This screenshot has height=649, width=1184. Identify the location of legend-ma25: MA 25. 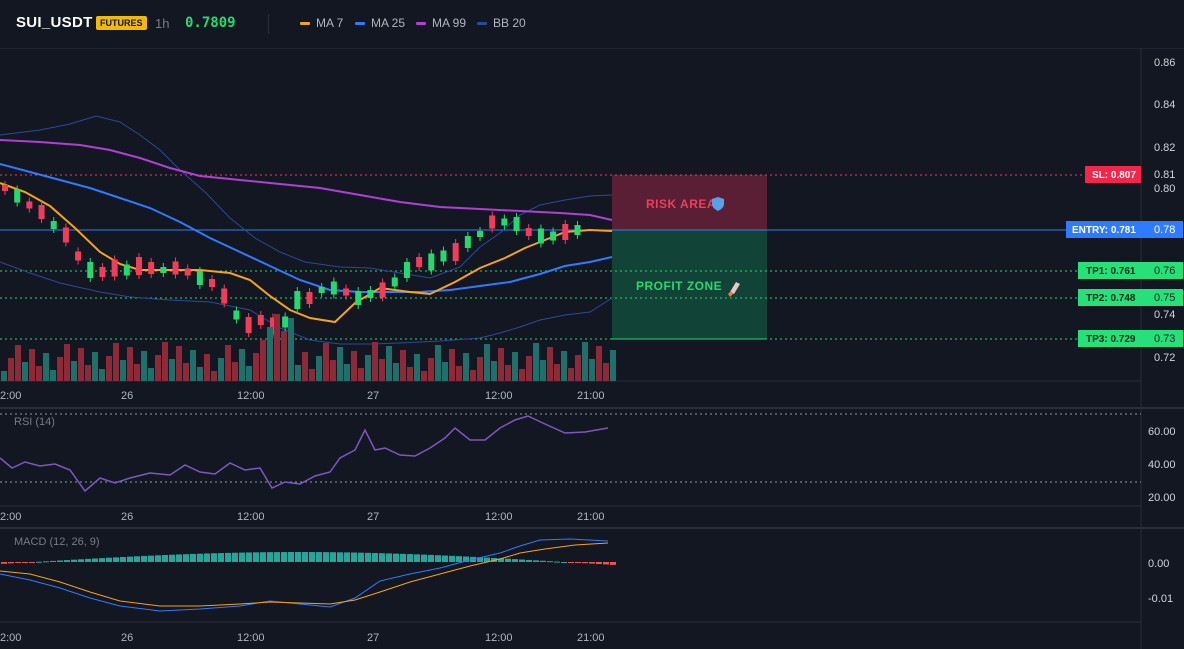
(380, 23).